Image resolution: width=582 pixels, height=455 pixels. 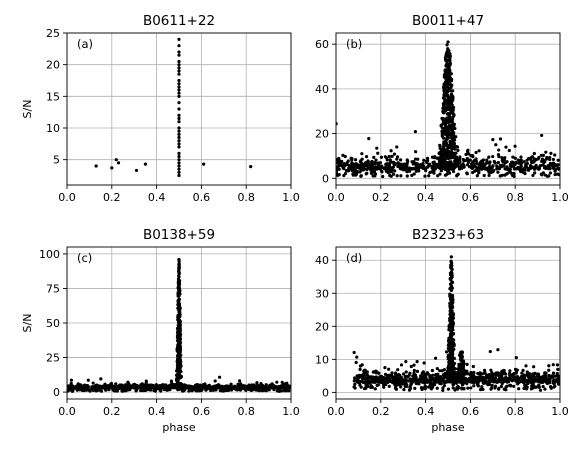 What do you see at coordinates (56, 392) in the screenshot?
I see `y-tick-label: 0` at bounding box center [56, 392].